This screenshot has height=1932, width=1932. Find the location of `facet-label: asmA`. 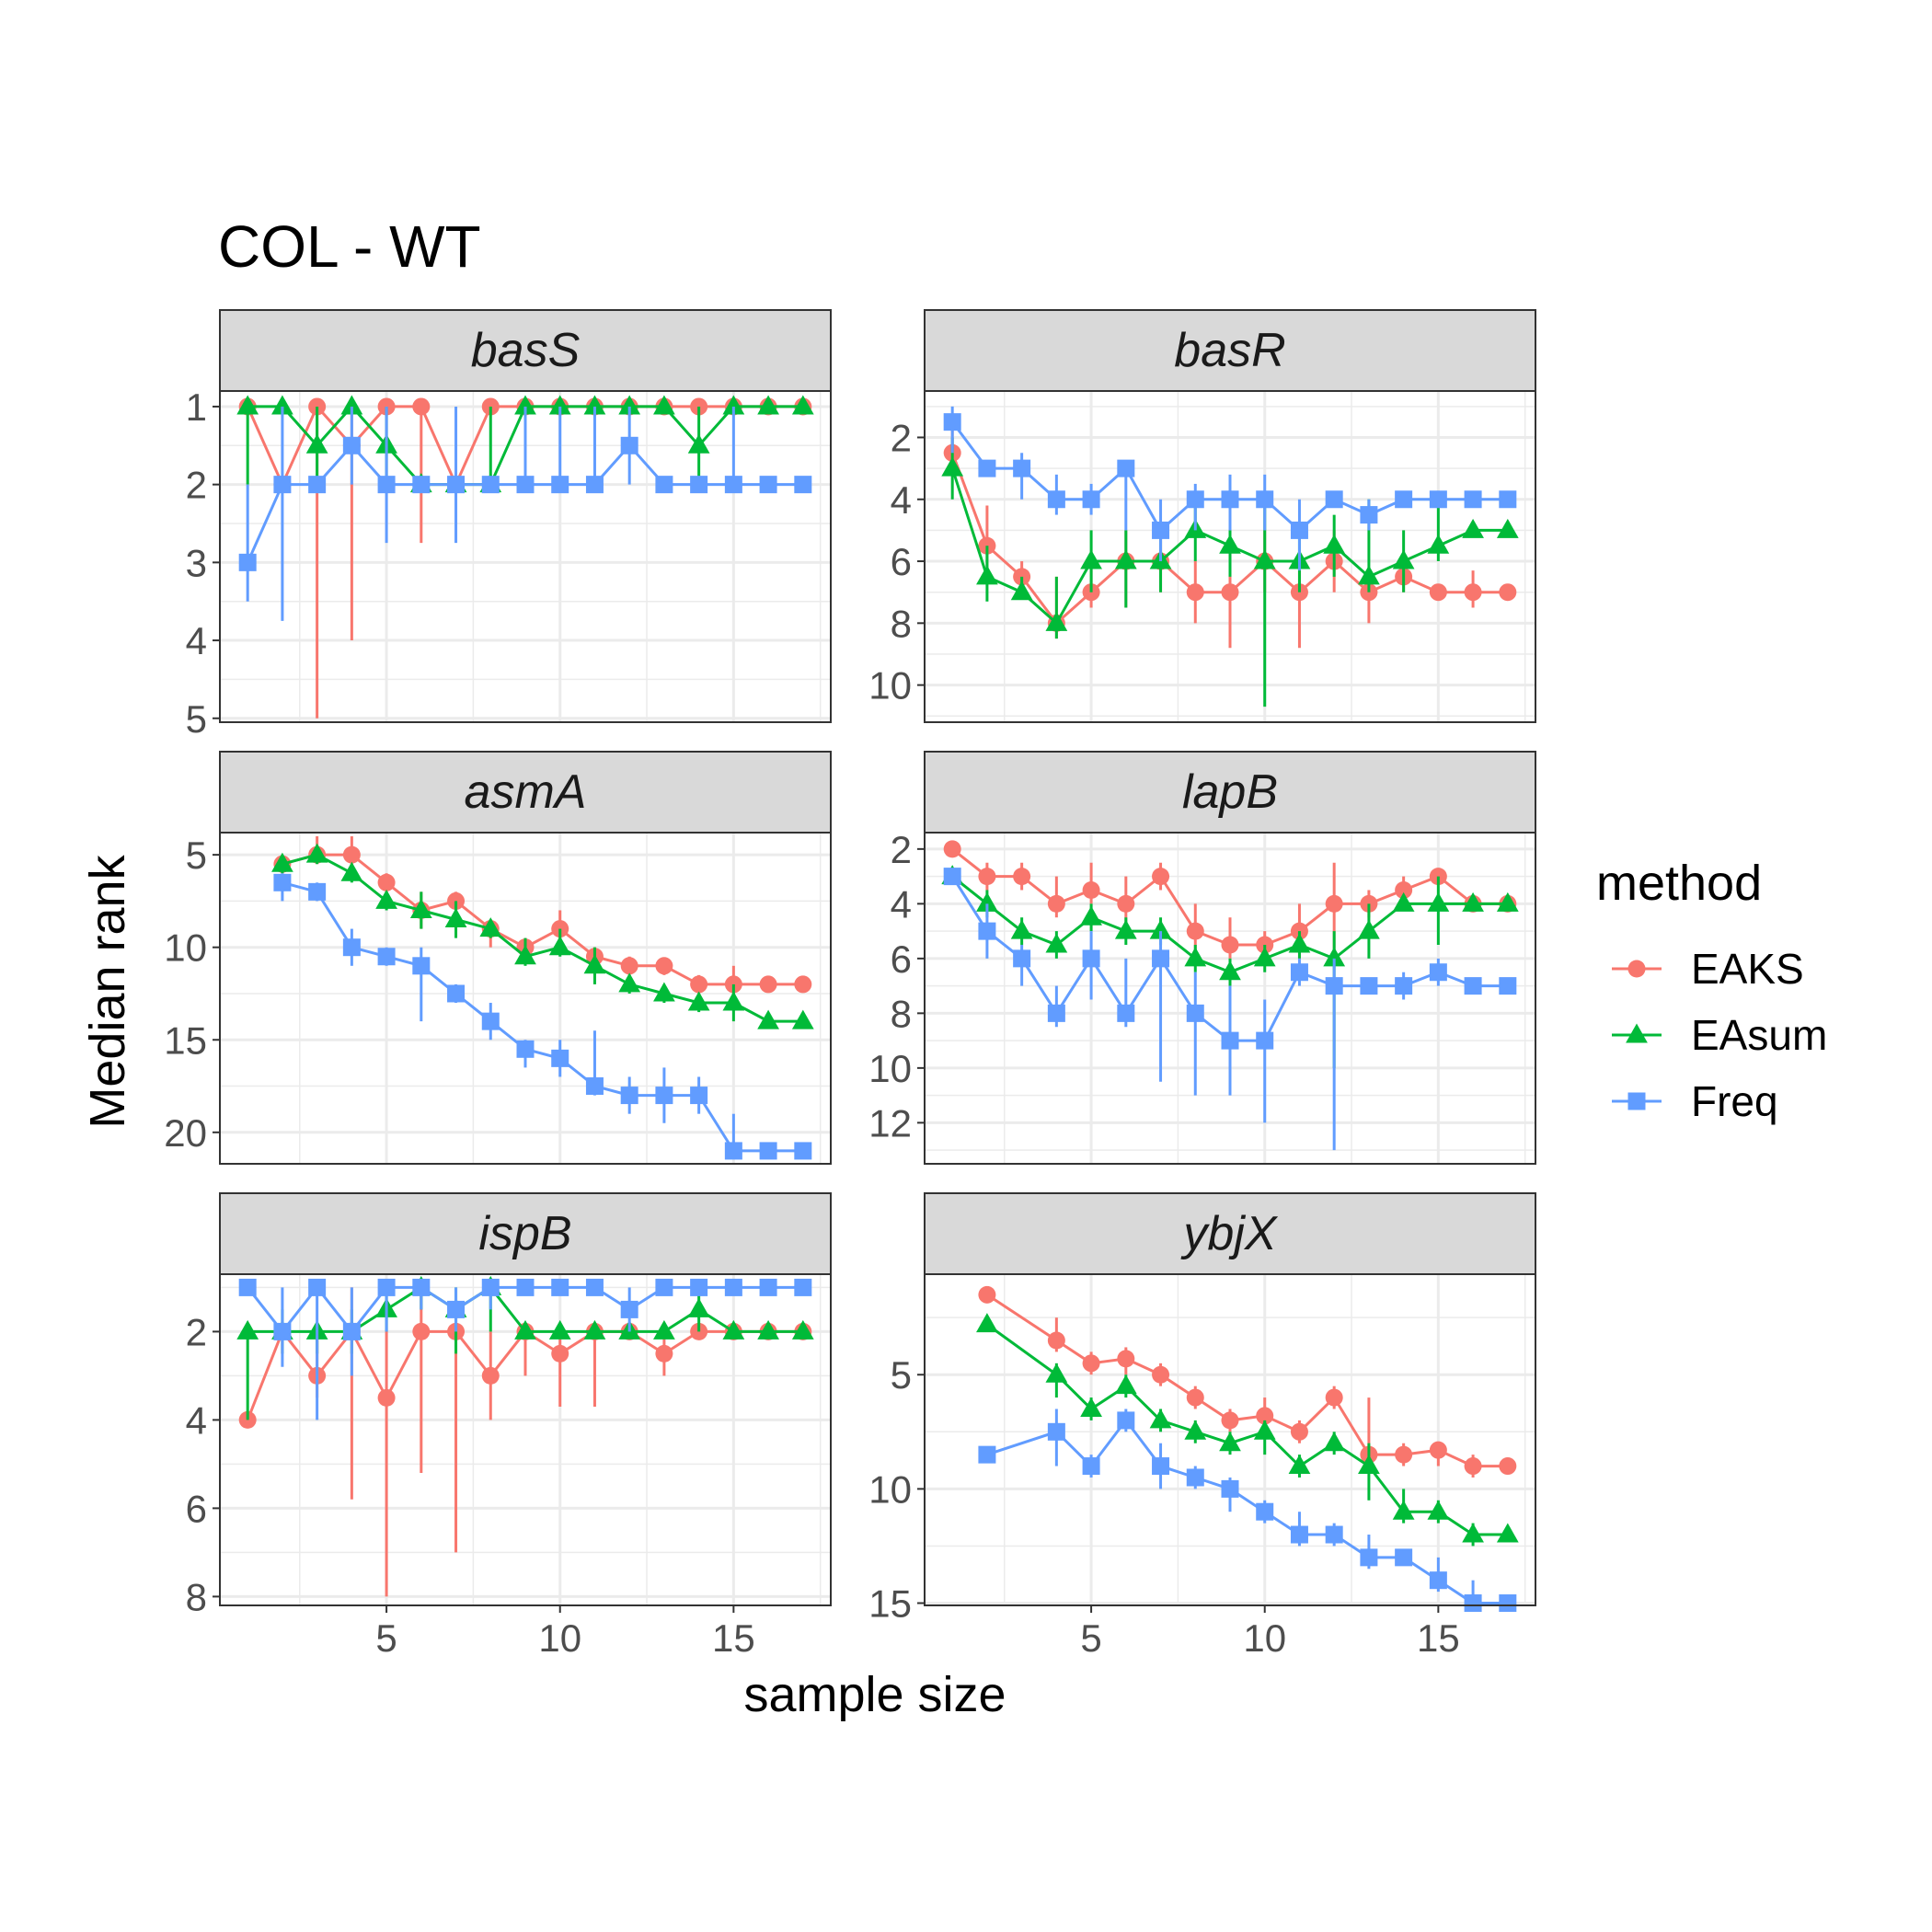

facet-label: asmA is located at coordinates (526, 792).